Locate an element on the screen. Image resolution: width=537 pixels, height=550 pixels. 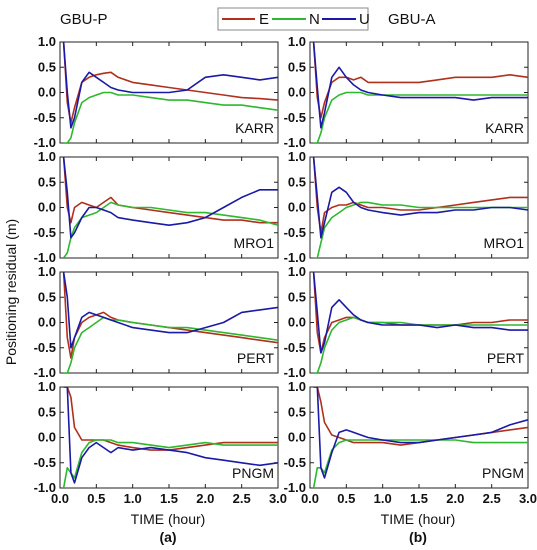
header-left-title: GBU-P is located at coordinates (84, 19).